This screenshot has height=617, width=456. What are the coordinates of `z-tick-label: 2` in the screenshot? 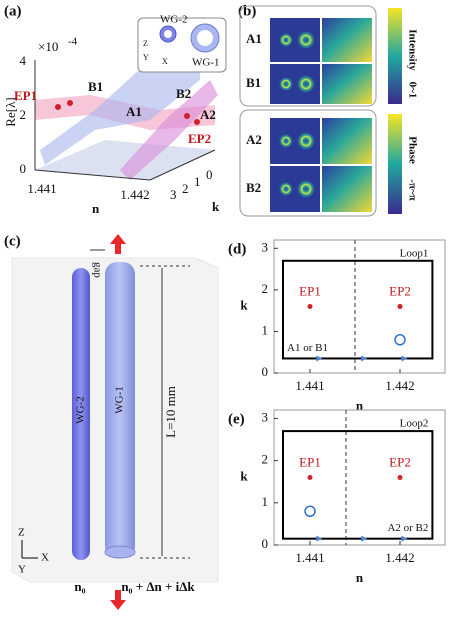 It's located at (23, 114).